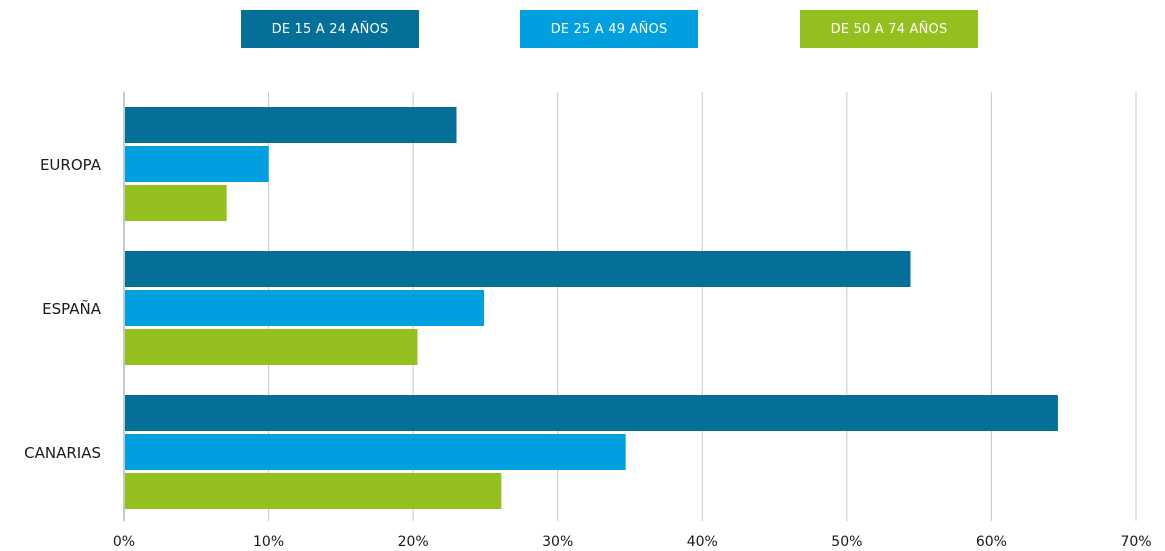 Image resolution: width=1165 pixels, height=551 pixels. Describe the element at coordinates (62, 453) in the screenshot. I see `category-label-3: CANARIAS` at that location.